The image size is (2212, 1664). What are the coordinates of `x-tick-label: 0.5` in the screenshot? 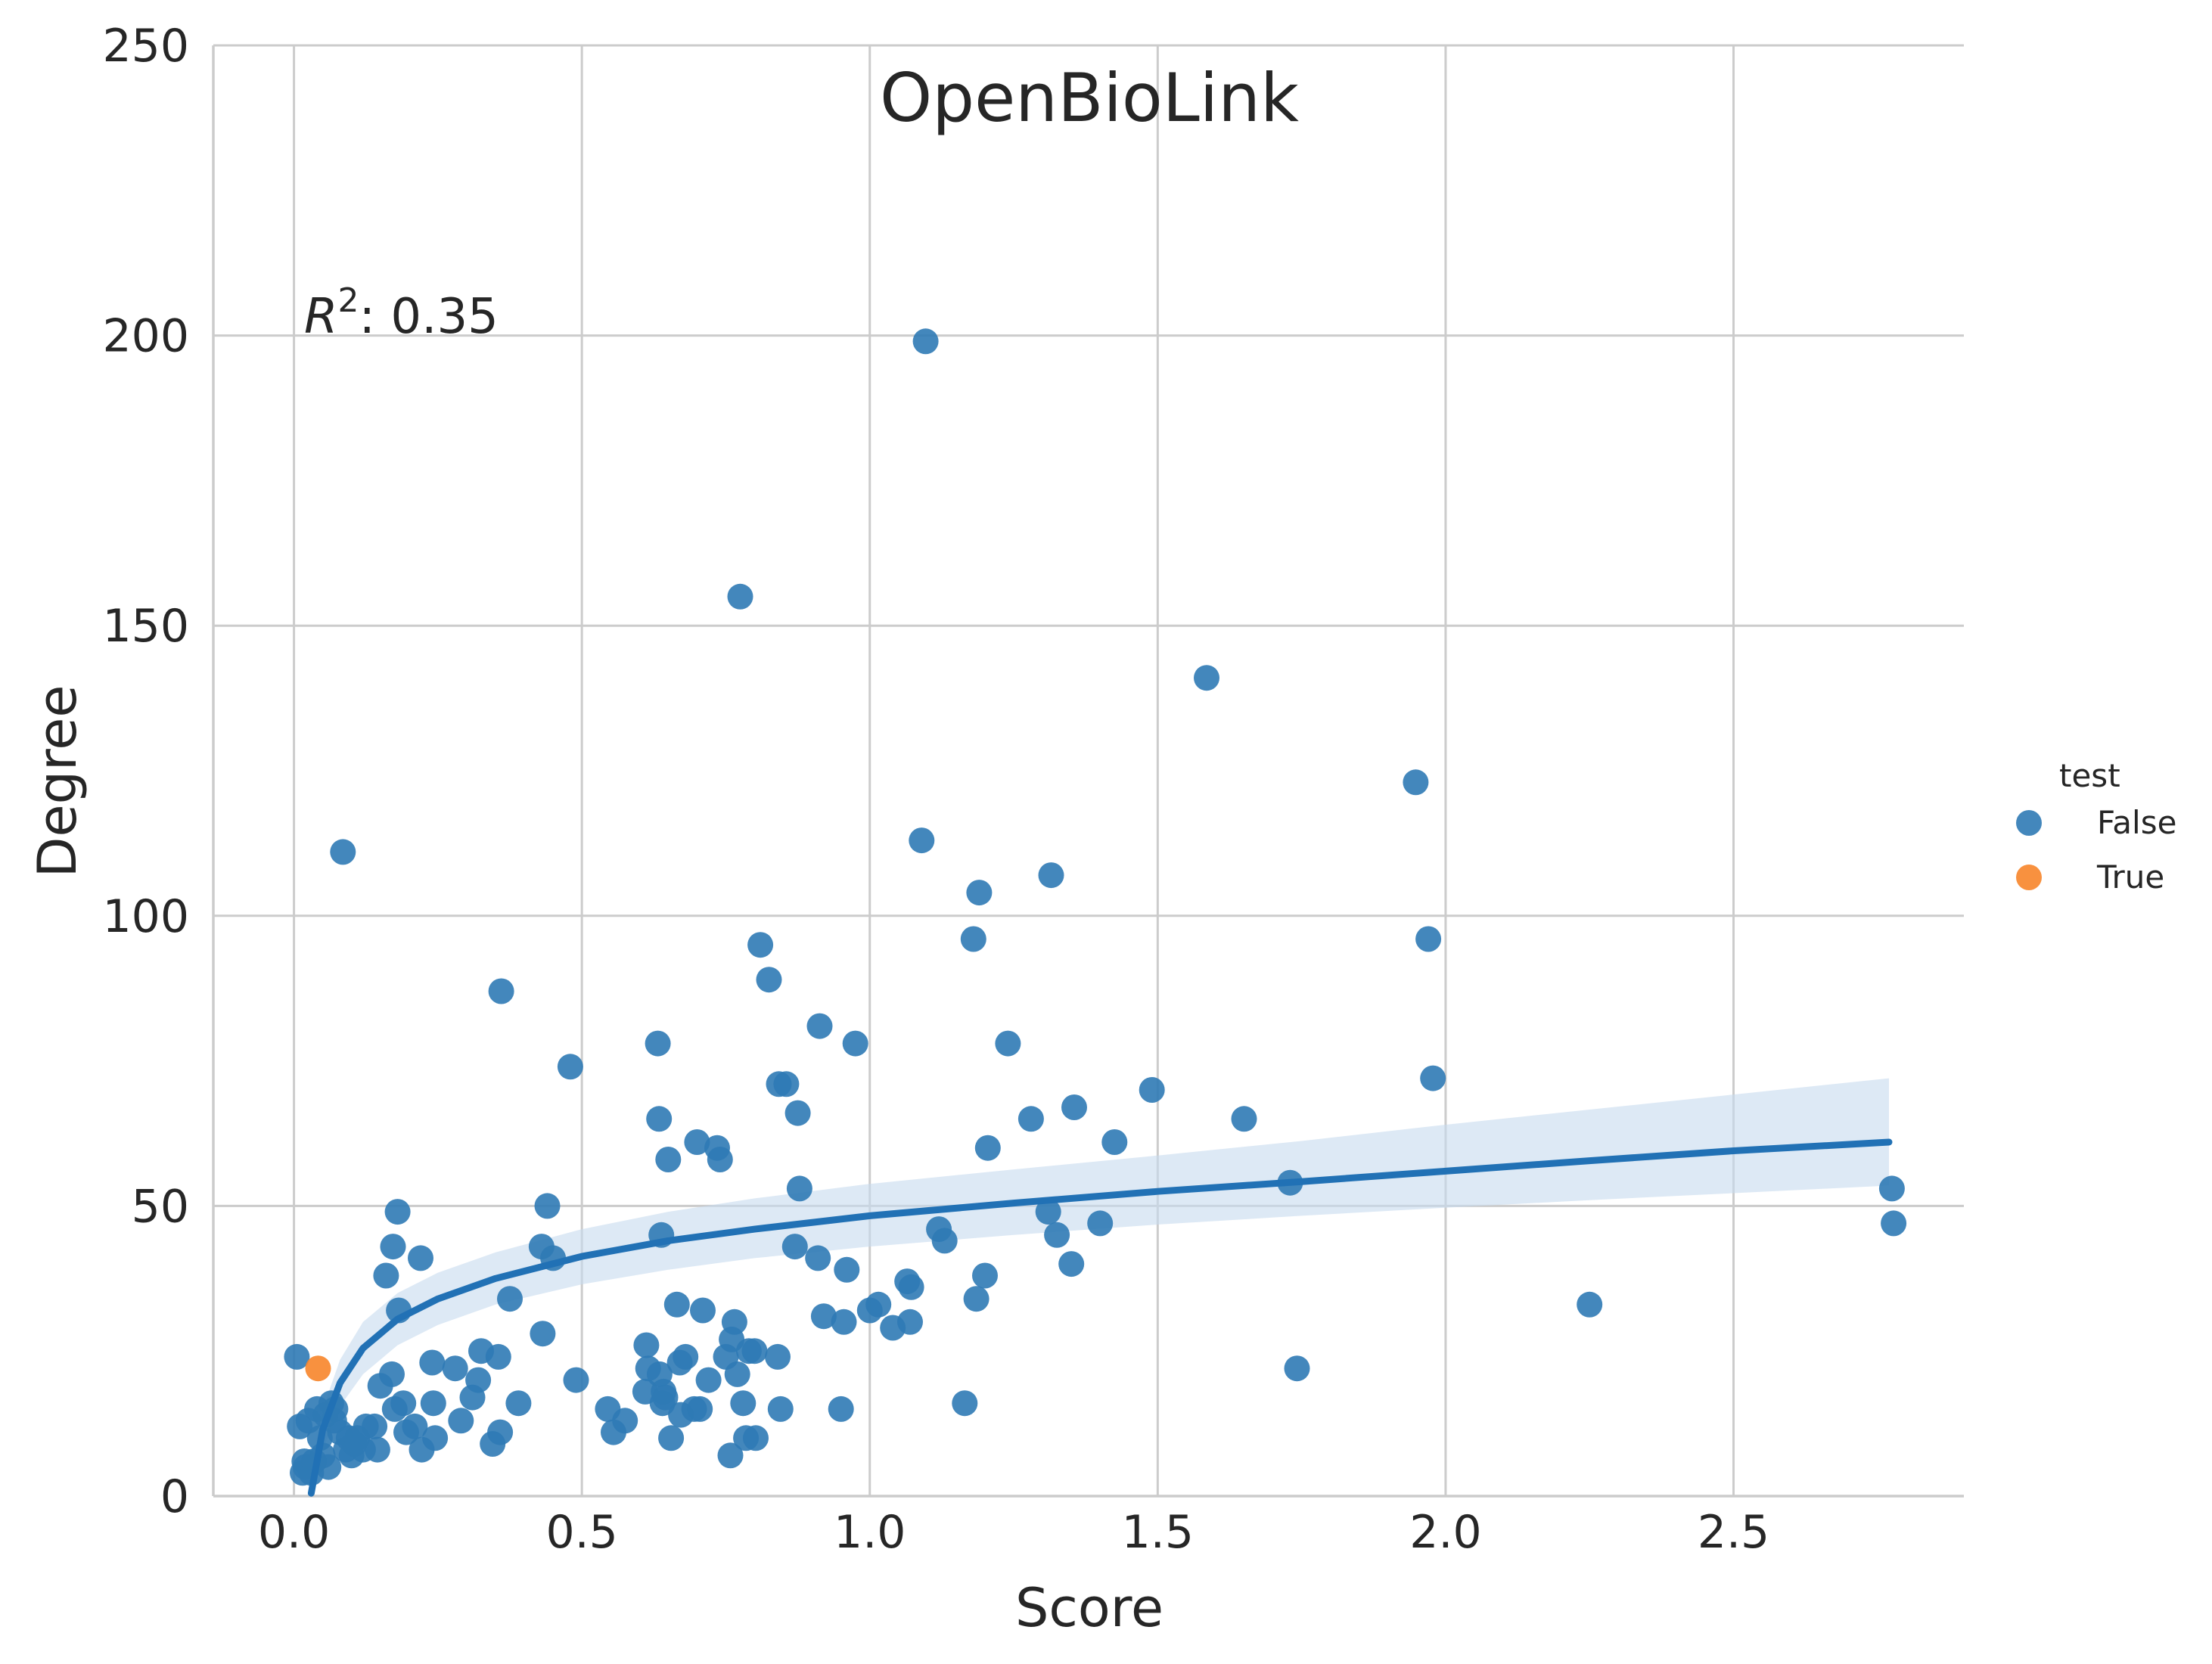 It's located at (581, 1532).